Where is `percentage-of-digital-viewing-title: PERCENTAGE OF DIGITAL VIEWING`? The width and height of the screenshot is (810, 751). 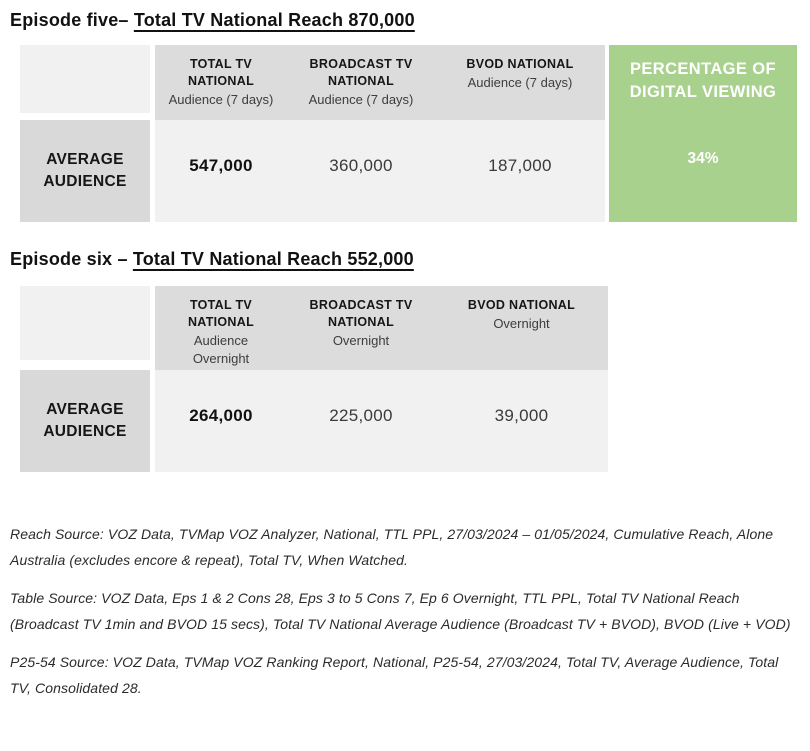 percentage-of-digital-viewing-title: PERCENTAGE OF DIGITAL VIEWING is located at coordinates (703, 80).